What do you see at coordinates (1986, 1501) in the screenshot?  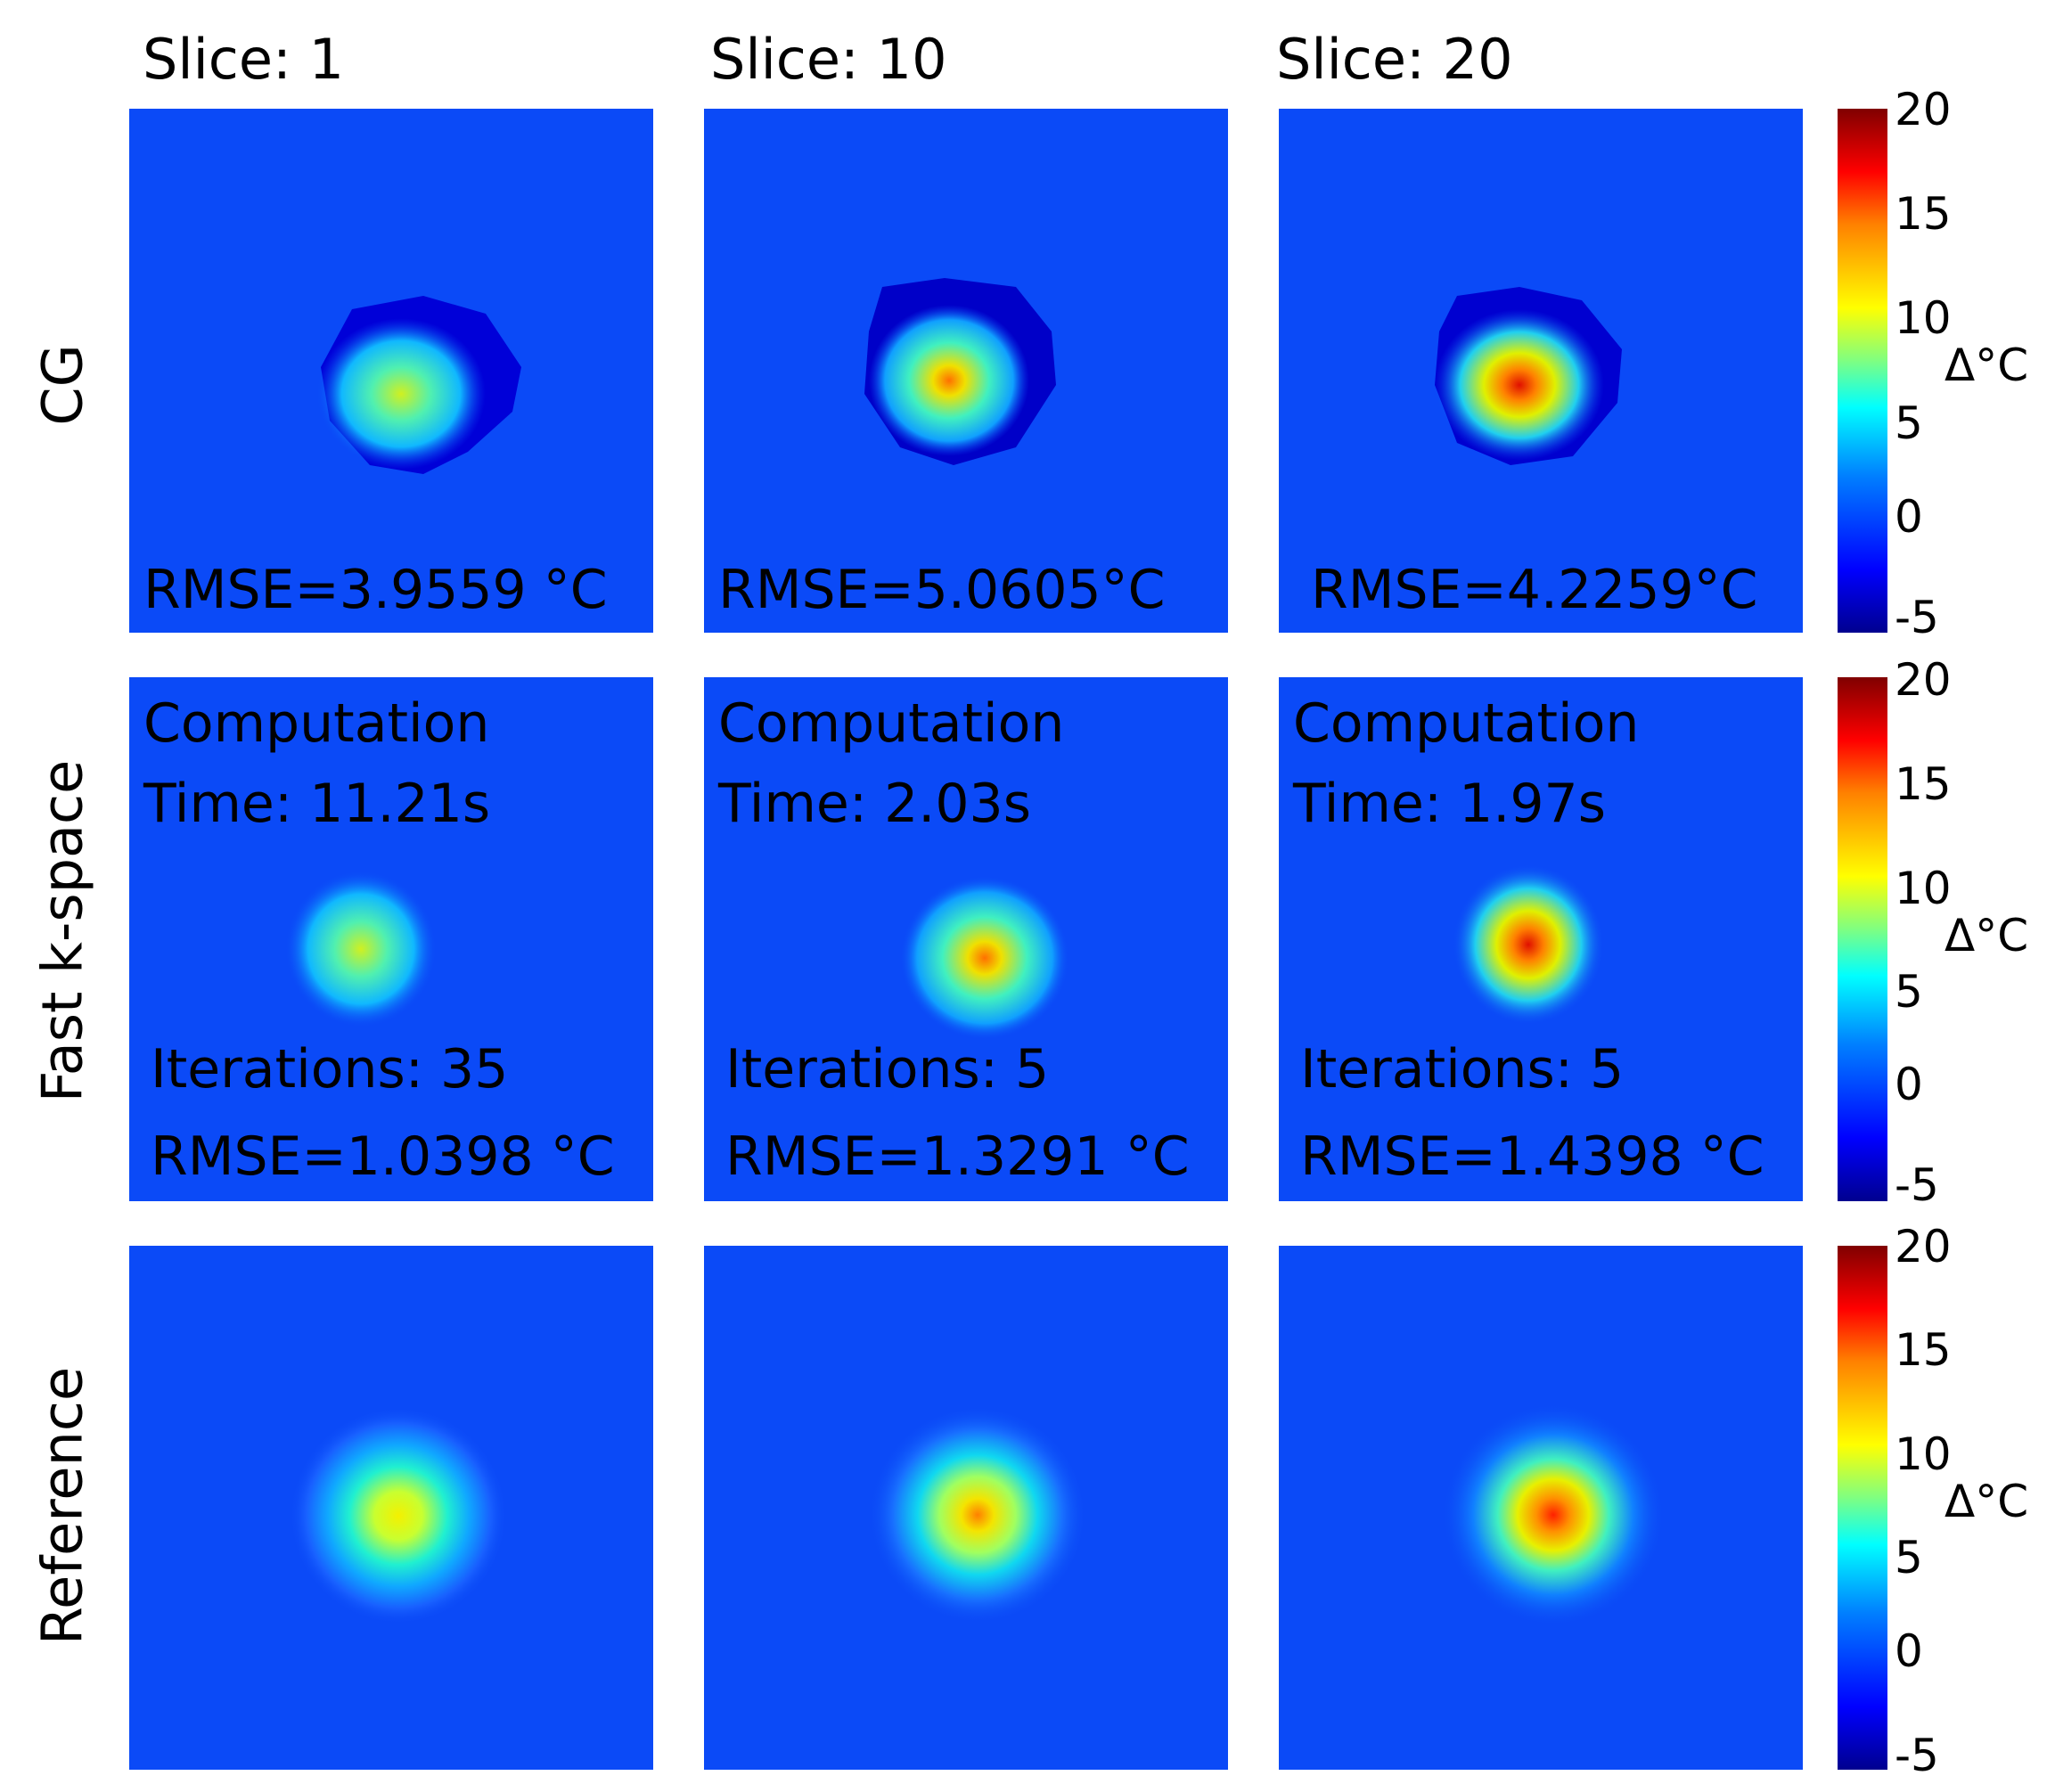 I see `colorbar-3-unit: Δ°C` at bounding box center [1986, 1501].